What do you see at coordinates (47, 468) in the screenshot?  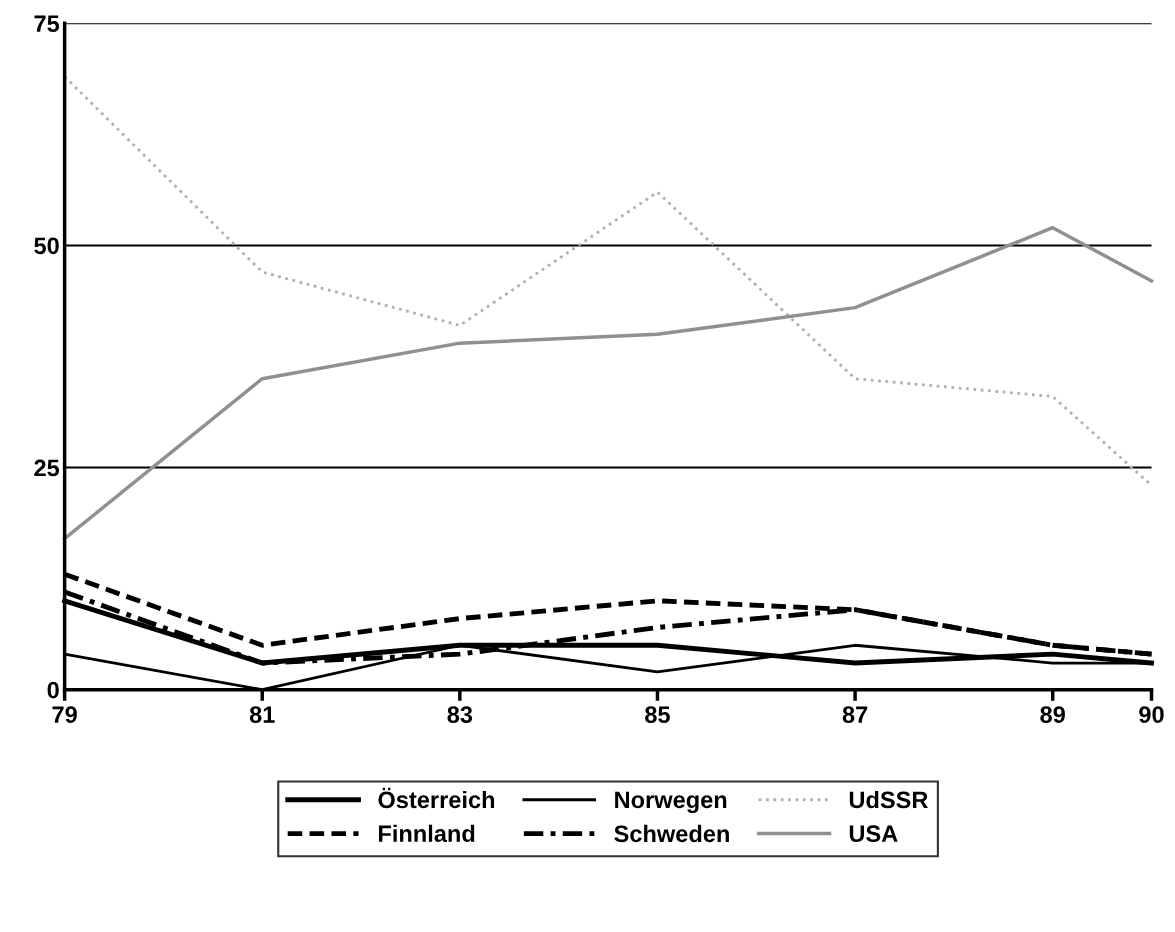 I see `y-tick-label: 25` at bounding box center [47, 468].